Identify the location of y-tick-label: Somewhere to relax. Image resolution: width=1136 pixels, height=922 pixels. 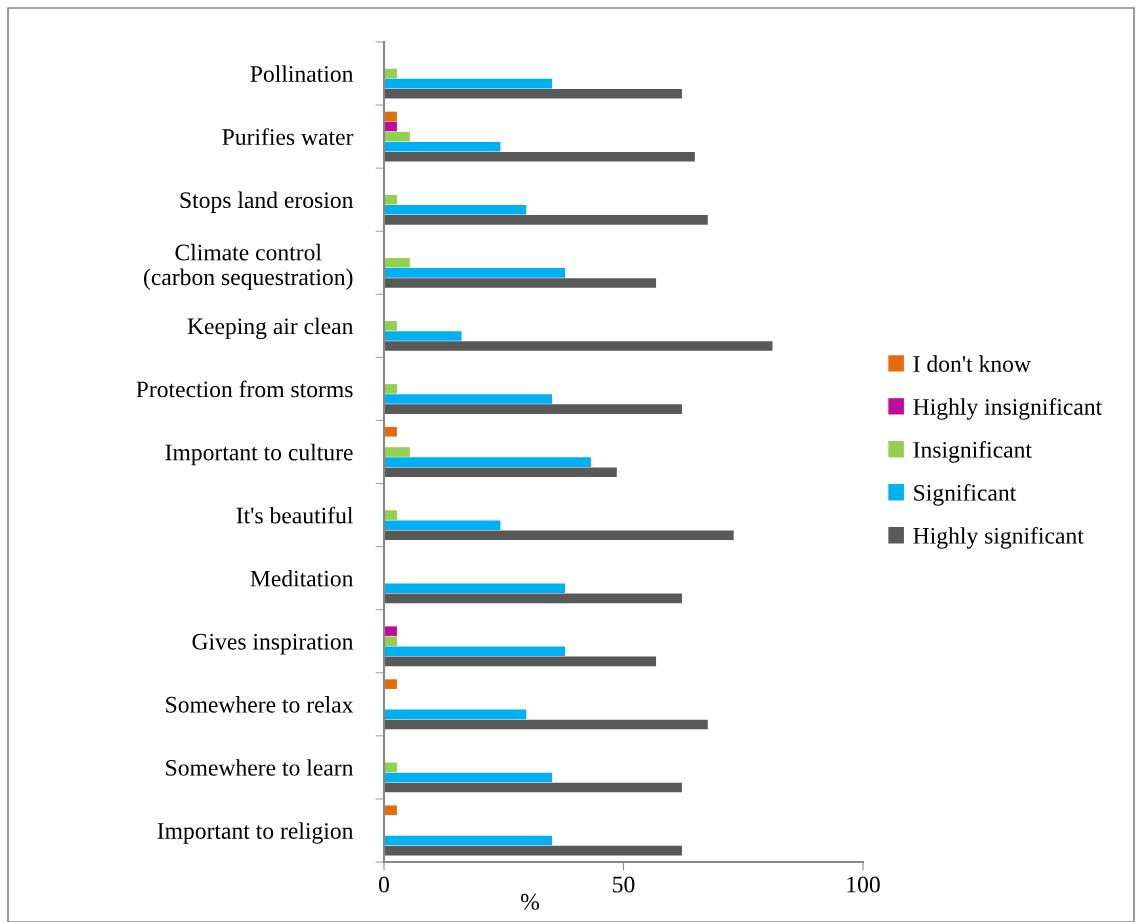
(260, 704).